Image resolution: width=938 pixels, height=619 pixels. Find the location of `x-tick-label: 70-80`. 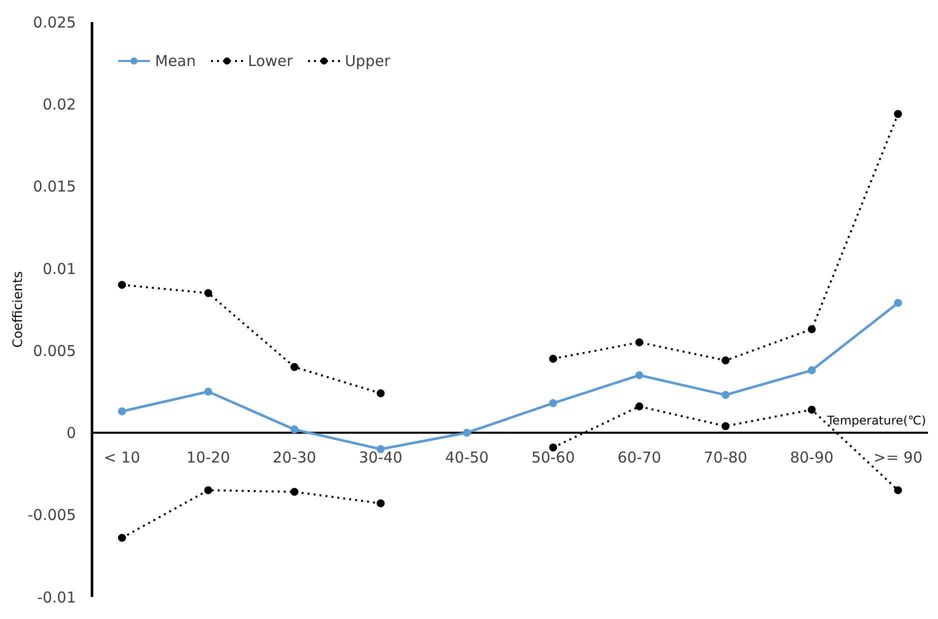

x-tick-label: 70-80 is located at coordinates (726, 457).